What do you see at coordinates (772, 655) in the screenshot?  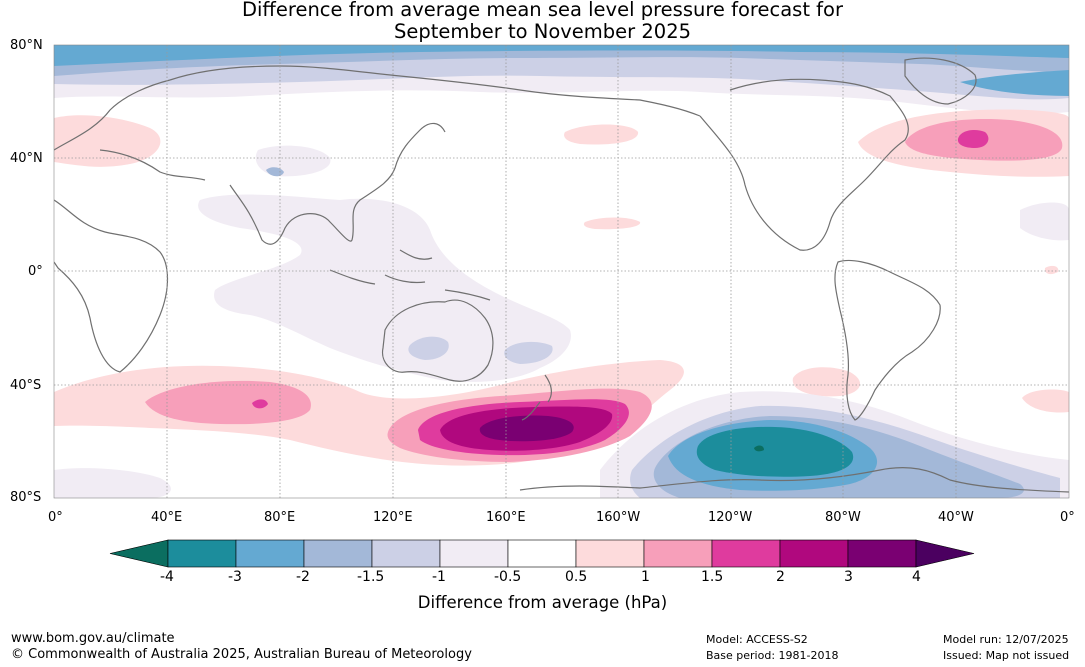 I see `base-period-text: Base period: 1981-2018` at bounding box center [772, 655].